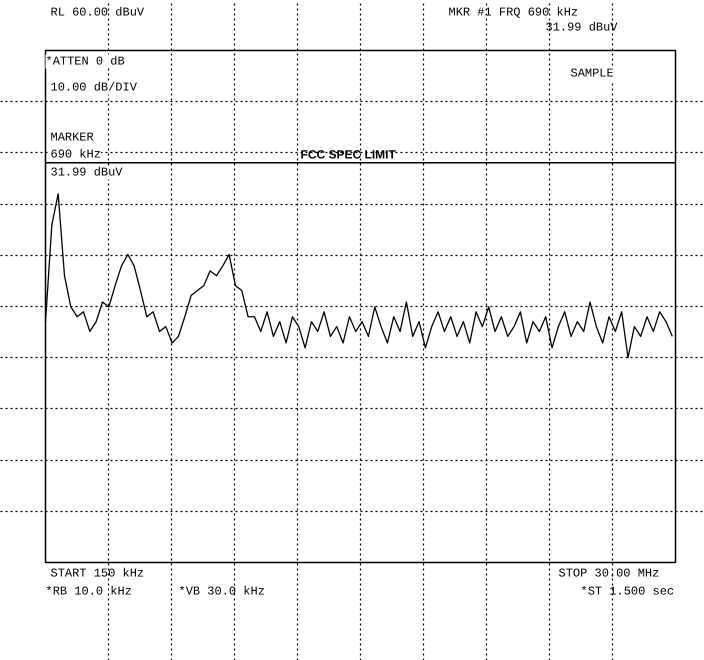 Image resolution: width=704 pixels, height=660 pixels. Describe the element at coordinates (85, 61) in the screenshot. I see `text: *ATTEN 0 dB` at that location.